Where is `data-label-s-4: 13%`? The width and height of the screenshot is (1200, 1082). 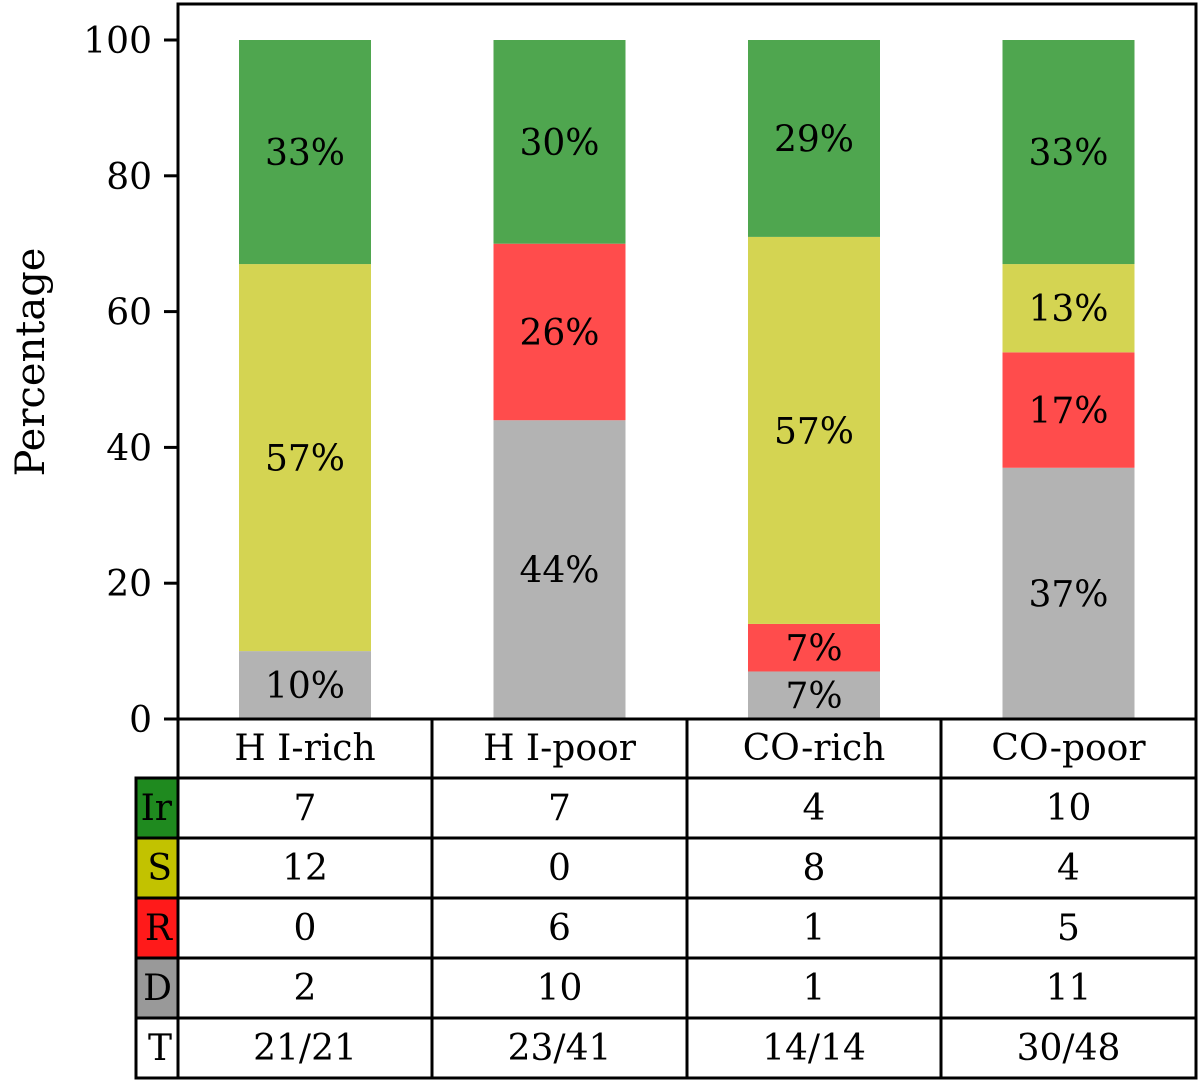
data-label-s-4: 13% is located at coordinates (1068, 309).